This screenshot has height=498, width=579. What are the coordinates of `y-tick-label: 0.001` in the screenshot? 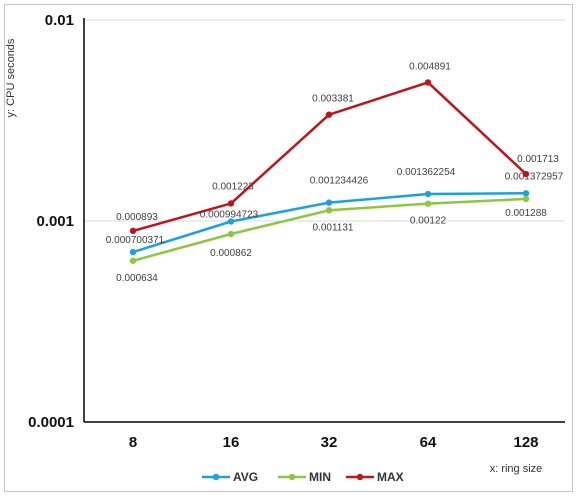 It's located at (55, 221).